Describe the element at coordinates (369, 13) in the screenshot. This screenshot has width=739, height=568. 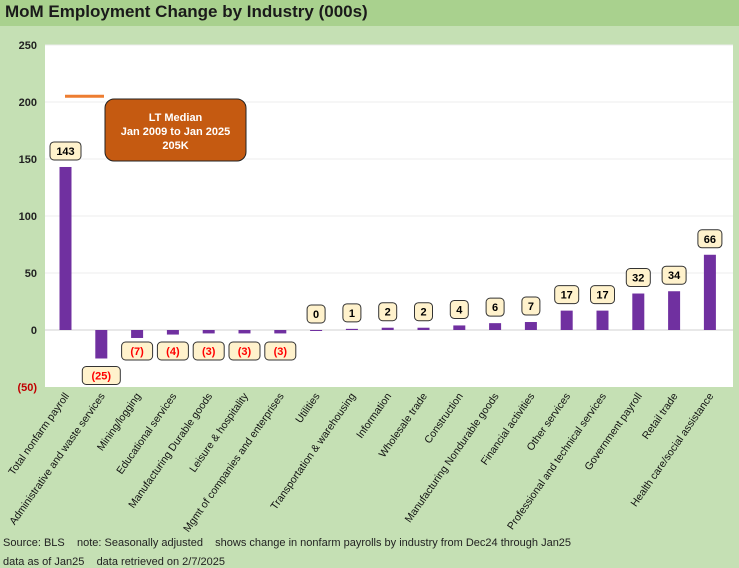
I see `title-bar` at that location.